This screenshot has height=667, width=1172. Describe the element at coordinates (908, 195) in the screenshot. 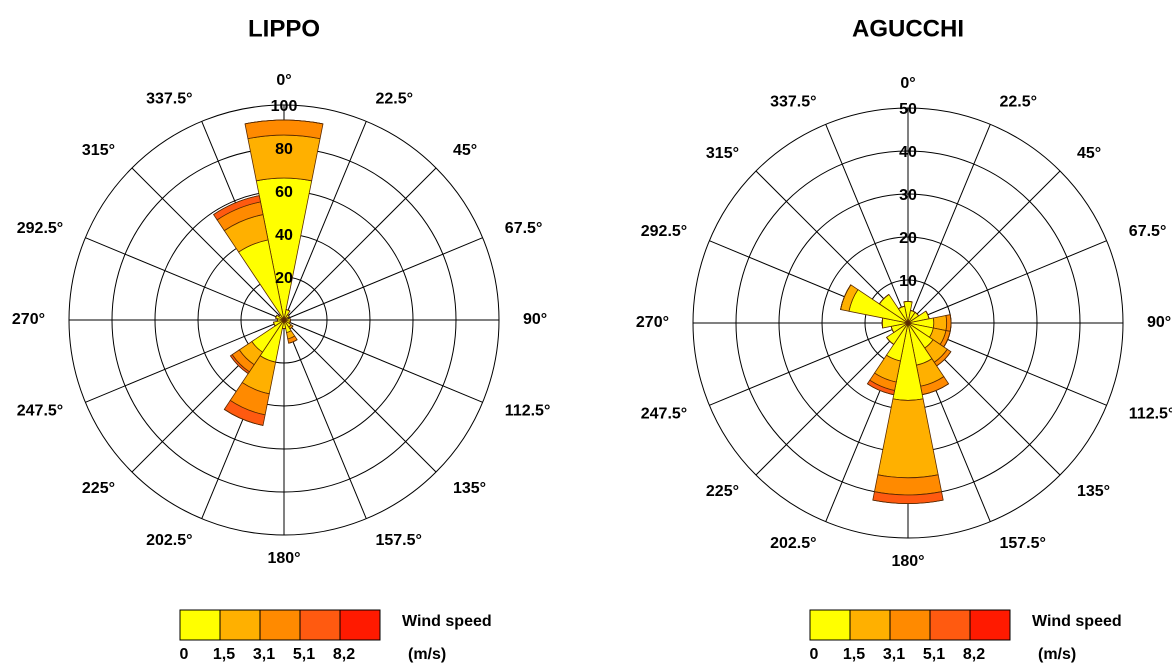

I see `r-tick-label: 30` at that location.